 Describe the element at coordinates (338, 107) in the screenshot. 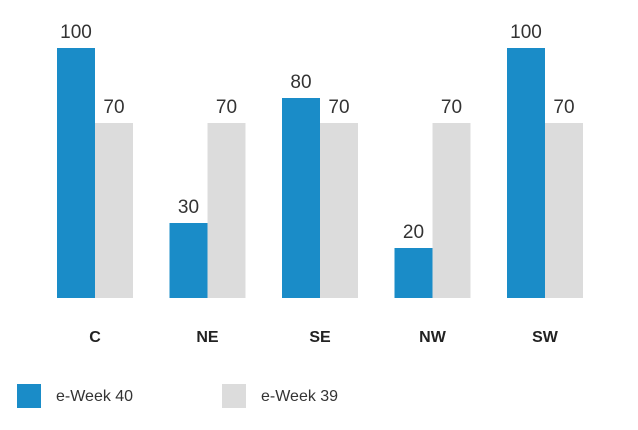

I see `value-label-se-series-2: 70` at that location.